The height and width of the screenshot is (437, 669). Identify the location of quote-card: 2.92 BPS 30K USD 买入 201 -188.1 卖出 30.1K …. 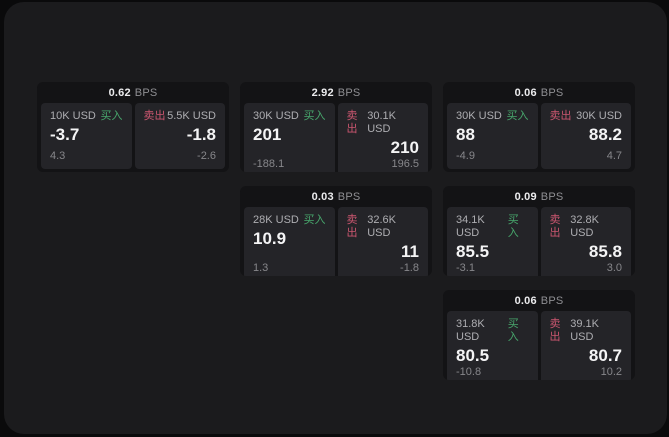
(336, 127).